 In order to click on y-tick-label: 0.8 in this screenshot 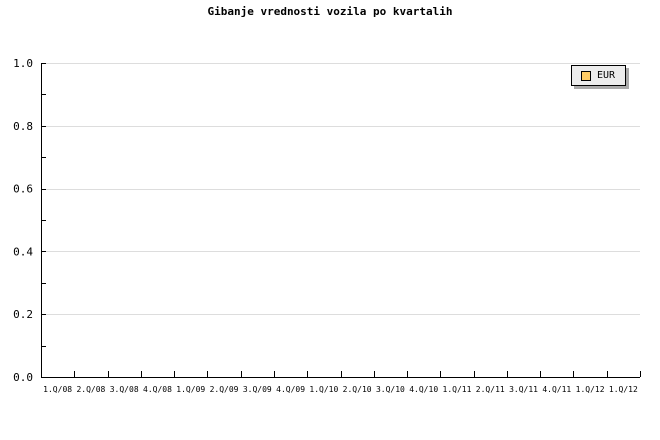, I will do `click(23, 126)`.